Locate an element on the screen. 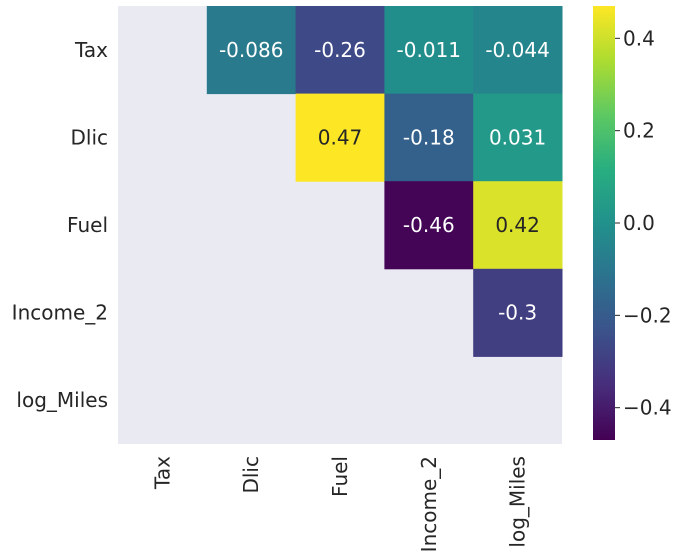  colorbar-tick-label: −0.4 is located at coordinates (647, 408).